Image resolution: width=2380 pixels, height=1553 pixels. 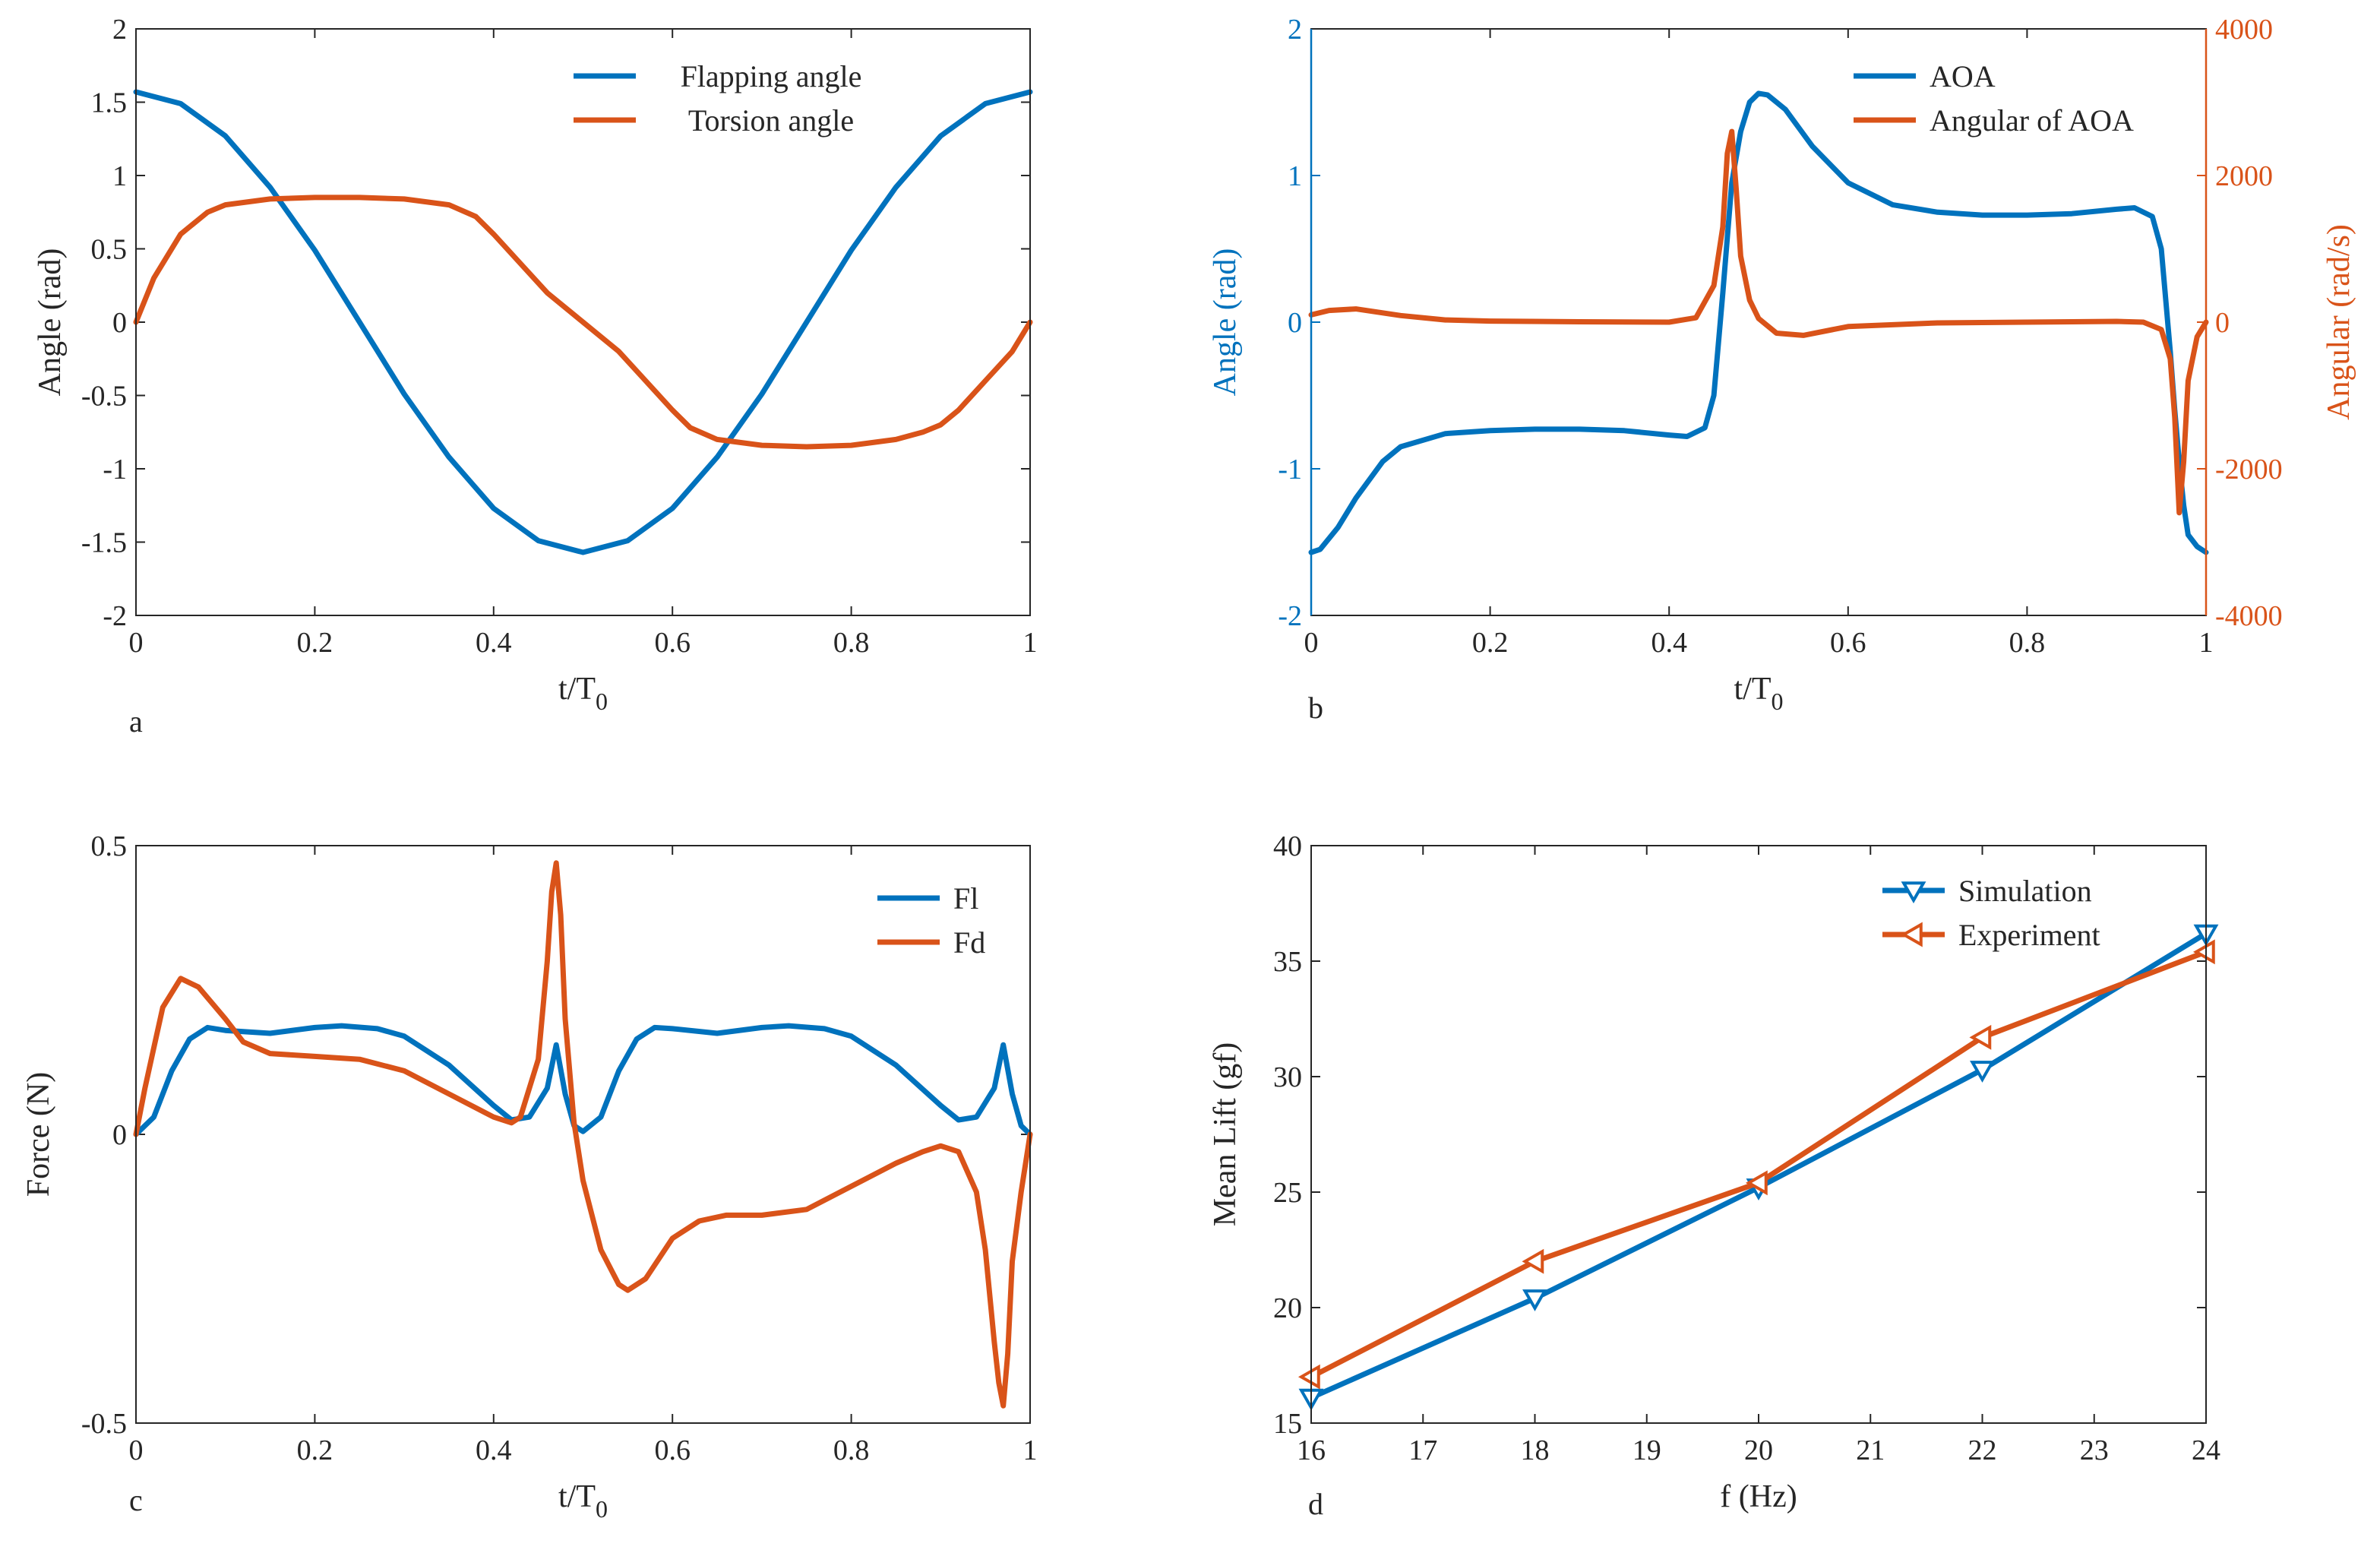 What do you see at coordinates (965, 898) in the screenshot?
I see `legend-label-0: Fl` at bounding box center [965, 898].